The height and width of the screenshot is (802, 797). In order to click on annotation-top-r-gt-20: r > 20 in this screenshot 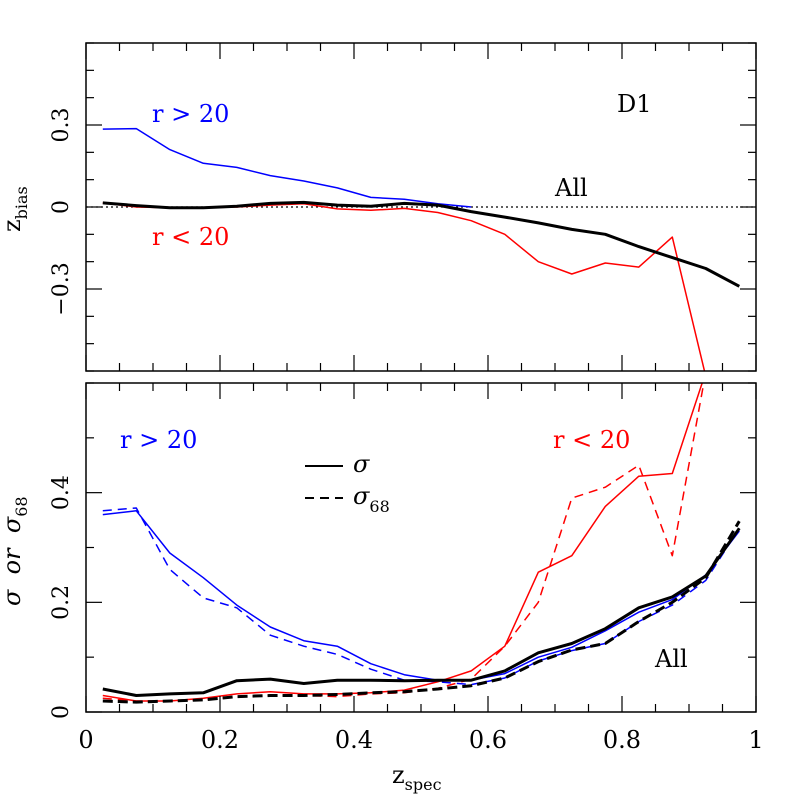, I will do `click(190, 114)`.